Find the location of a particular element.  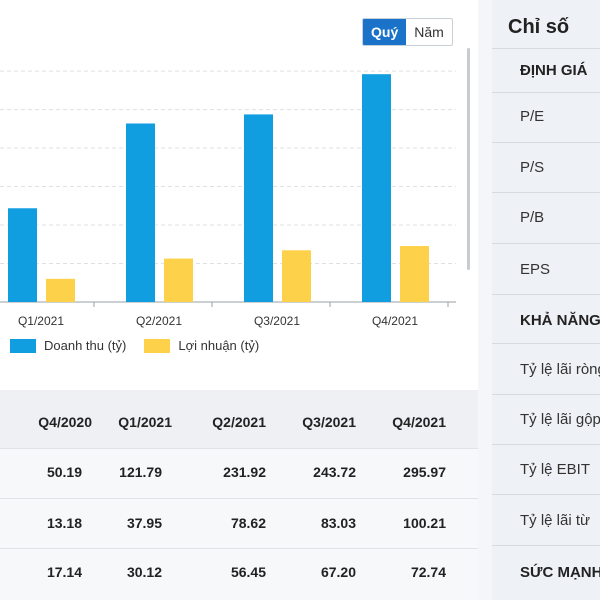

section-strength: SỨC MẠNH is located at coordinates (560, 572).